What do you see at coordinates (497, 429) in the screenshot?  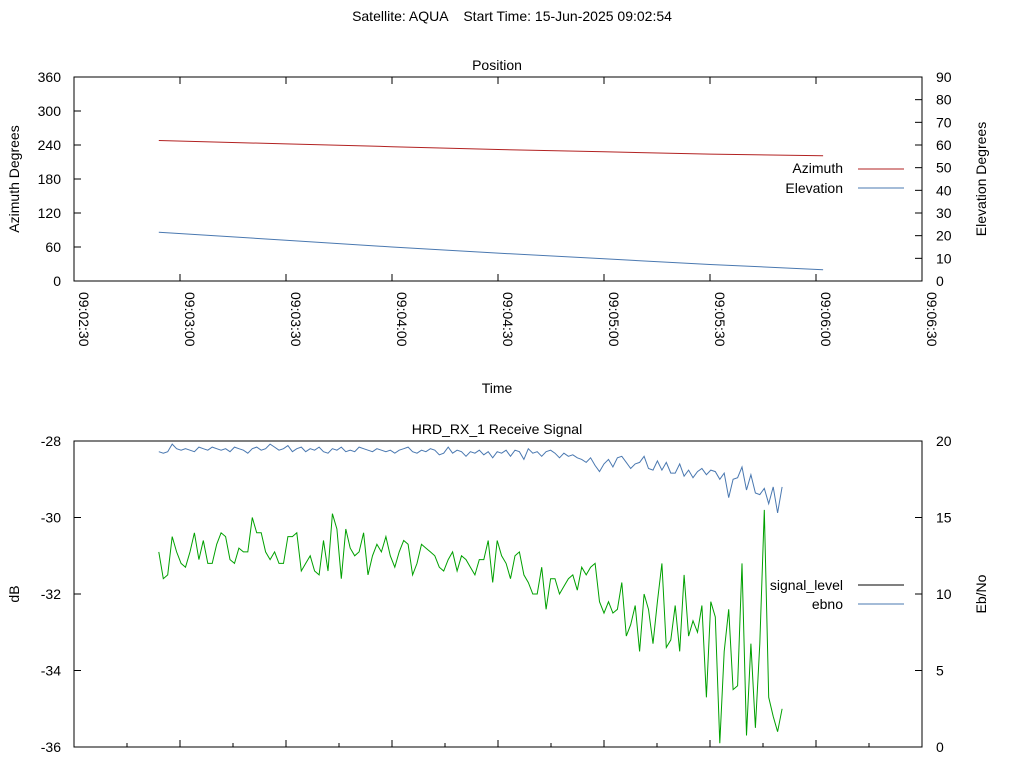 I see `signal-chart-title: HRD_RX_1 Receive Signal` at bounding box center [497, 429].